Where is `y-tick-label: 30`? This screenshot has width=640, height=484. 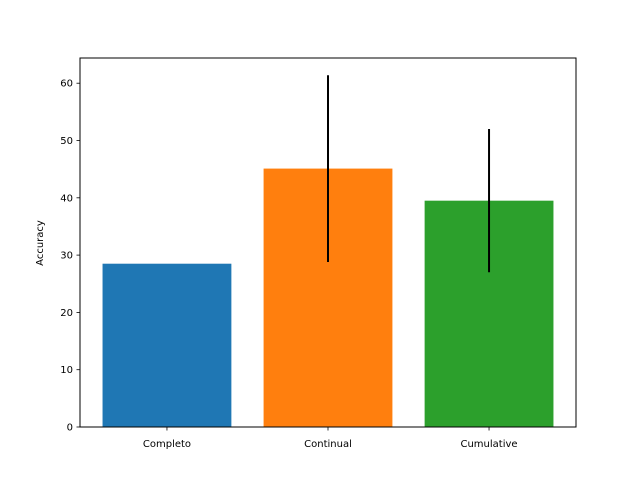
y-tick-label: 30 is located at coordinates (66, 256).